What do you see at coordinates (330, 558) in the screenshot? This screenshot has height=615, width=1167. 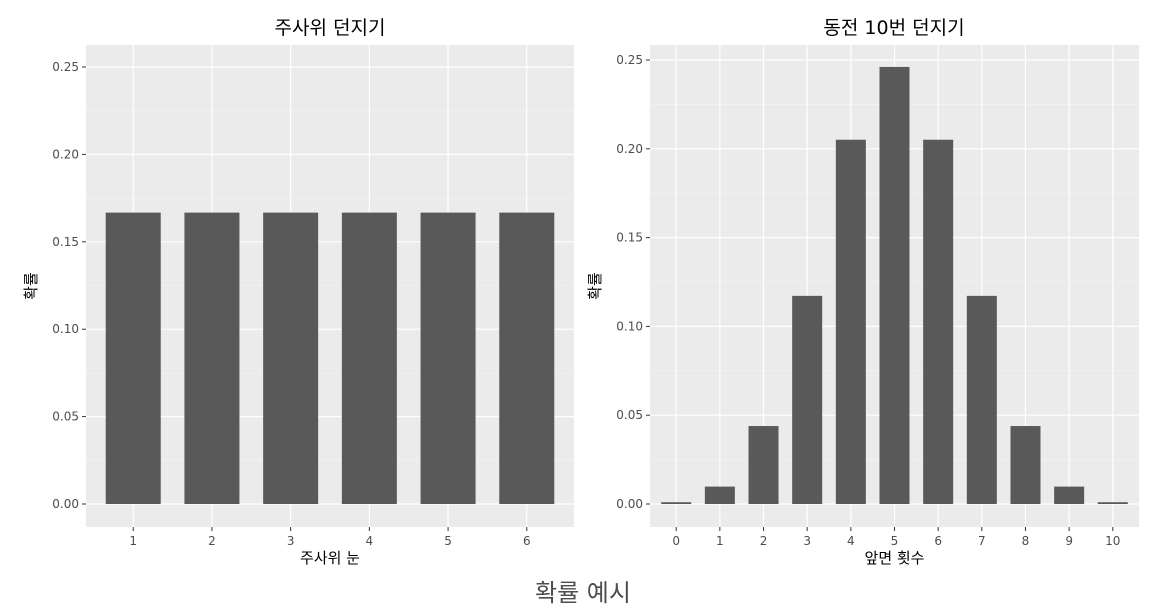 I see `x-axis-label: 주사위 눈` at bounding box center [330, 558].